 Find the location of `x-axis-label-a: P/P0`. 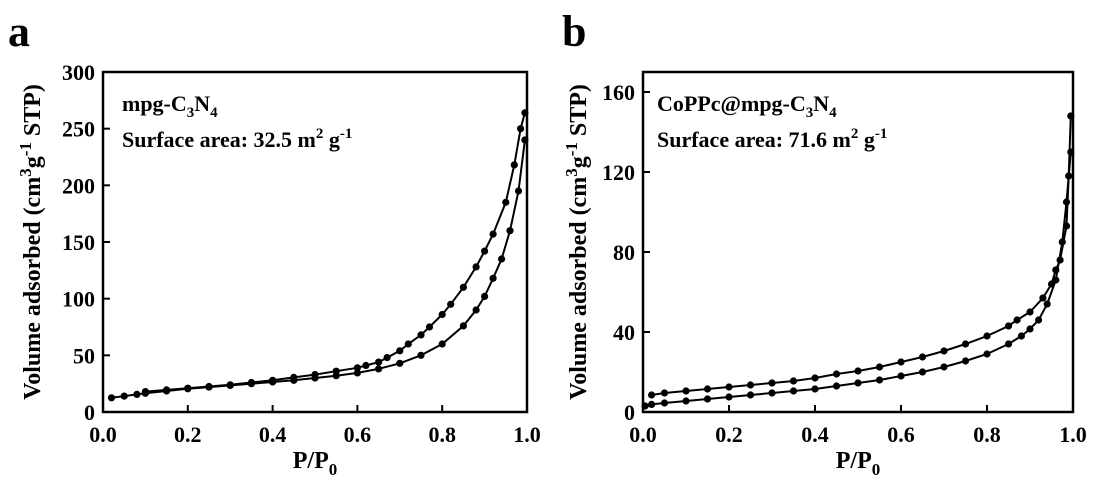

x-axis-label-a: P/P0 is located at coordinates (315, 463).